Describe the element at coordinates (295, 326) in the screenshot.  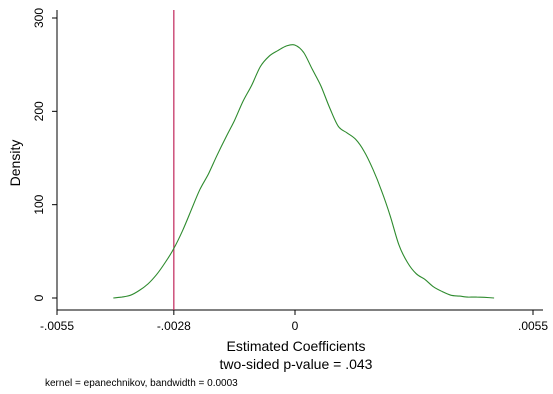
I see `x-tick-label: 0` at that location.